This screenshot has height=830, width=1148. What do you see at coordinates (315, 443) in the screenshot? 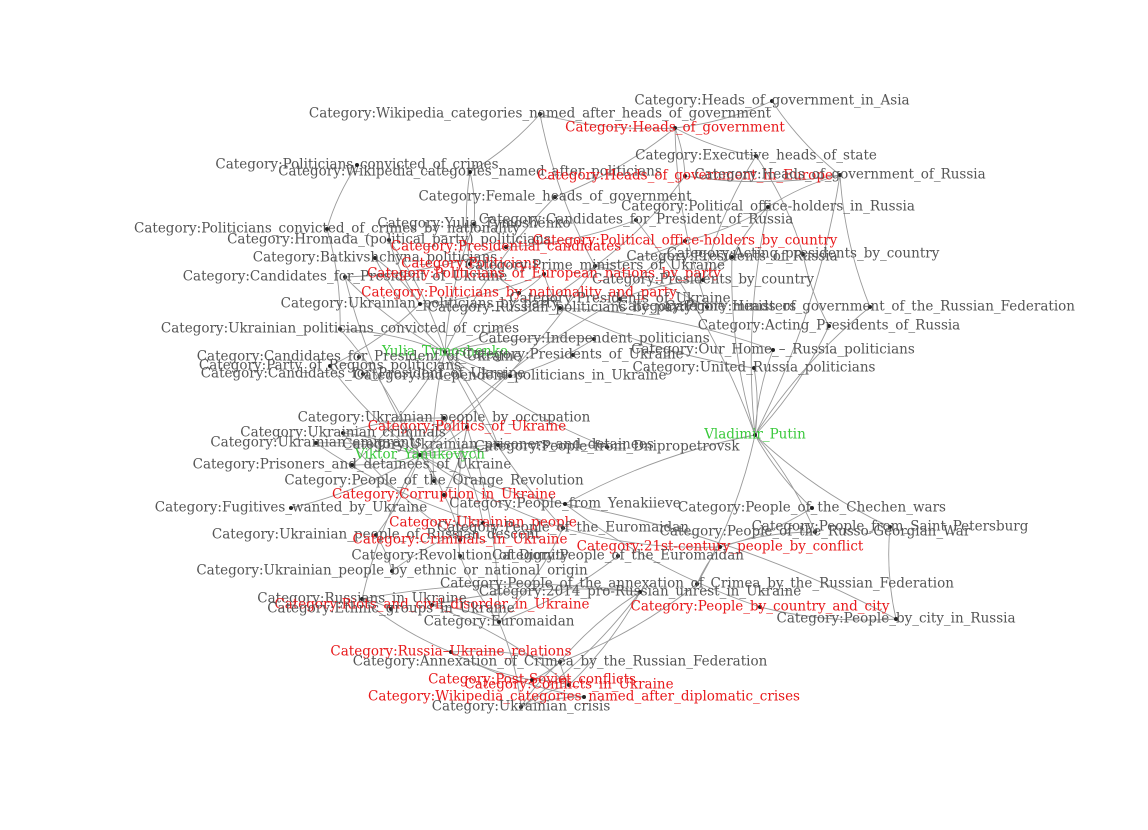
I see `node-label: Category:Ukrainian_emigrants` at bounding box center [315, 443].